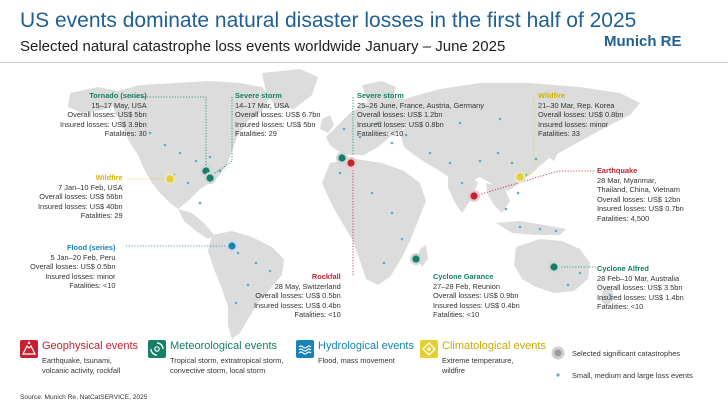 This screenshot has width=728, height=409. What do you see at coordinates (232, 246) in the screenshot?
I see `marker-flood` at bounding box center [232, 246].